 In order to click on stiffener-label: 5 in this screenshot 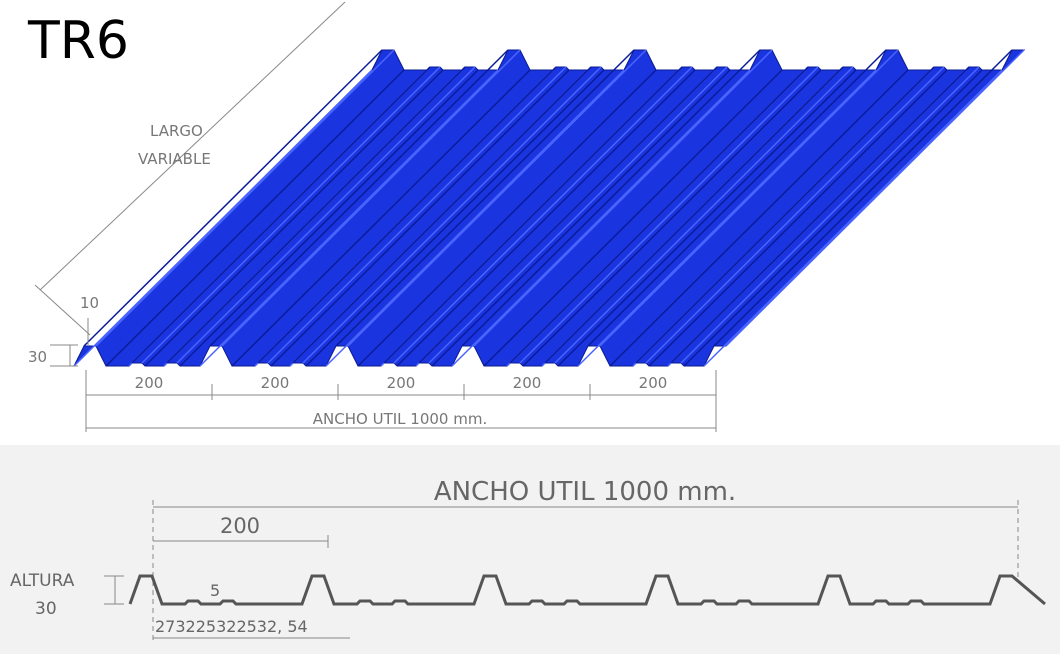, I will do `click(215, 590)`.